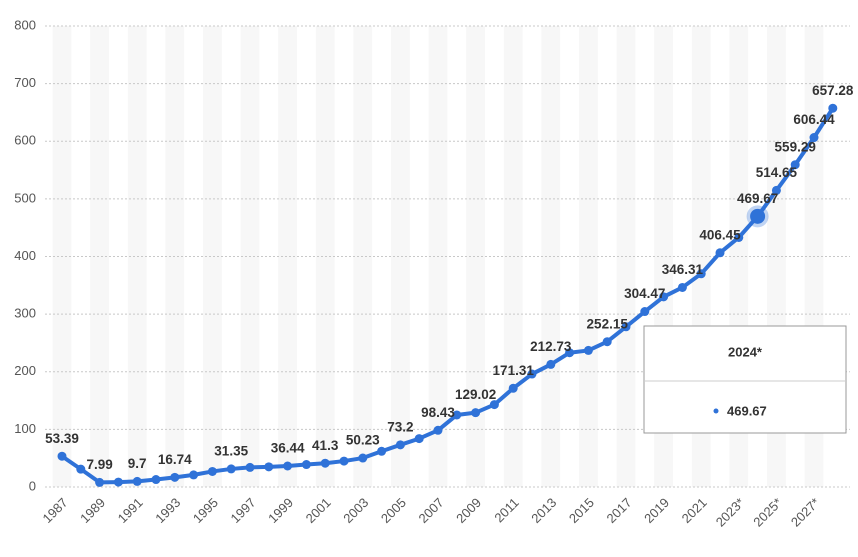  Describe the element at coordinates (833, 90) in the screenshot. I see `data-label: 657.28` at that location.